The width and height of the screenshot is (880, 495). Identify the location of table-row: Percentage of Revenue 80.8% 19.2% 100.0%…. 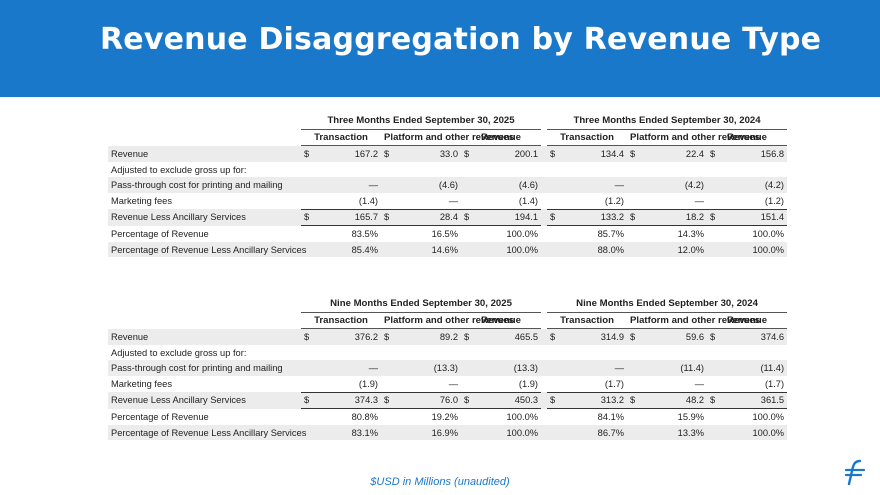
(447, 417).